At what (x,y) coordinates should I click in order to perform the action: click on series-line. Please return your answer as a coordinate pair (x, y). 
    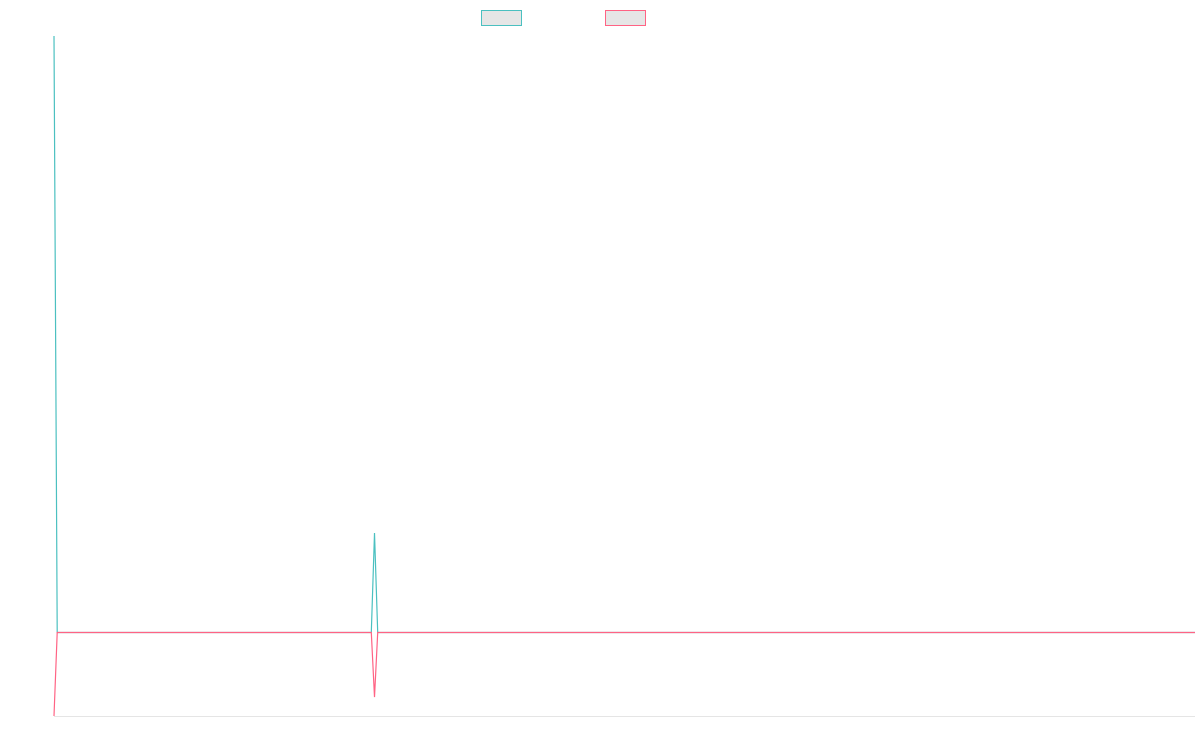
    Looking at the image, I should click on (624, 674).